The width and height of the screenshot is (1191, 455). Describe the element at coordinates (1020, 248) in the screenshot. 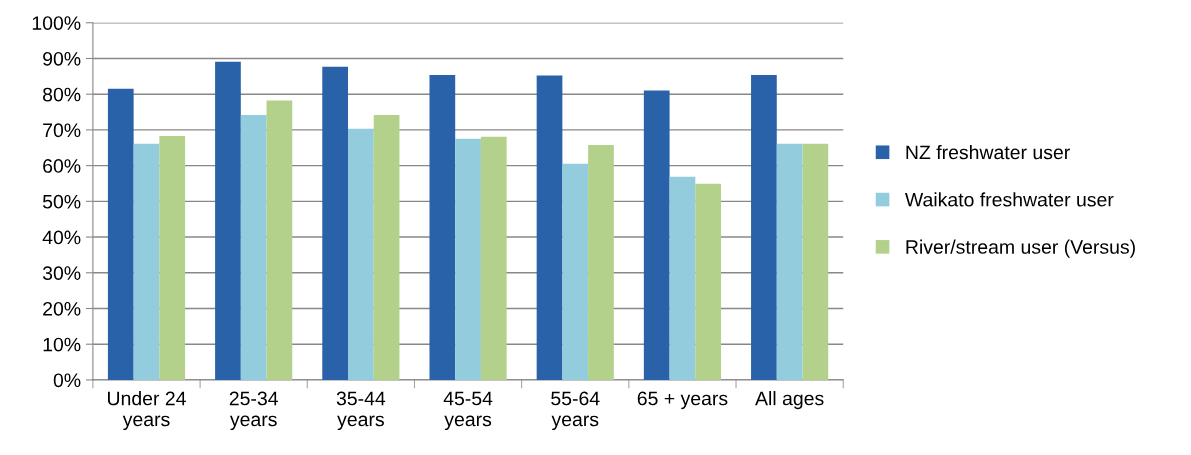

I see `legend-label: River/stream user (Versus)` at that location.